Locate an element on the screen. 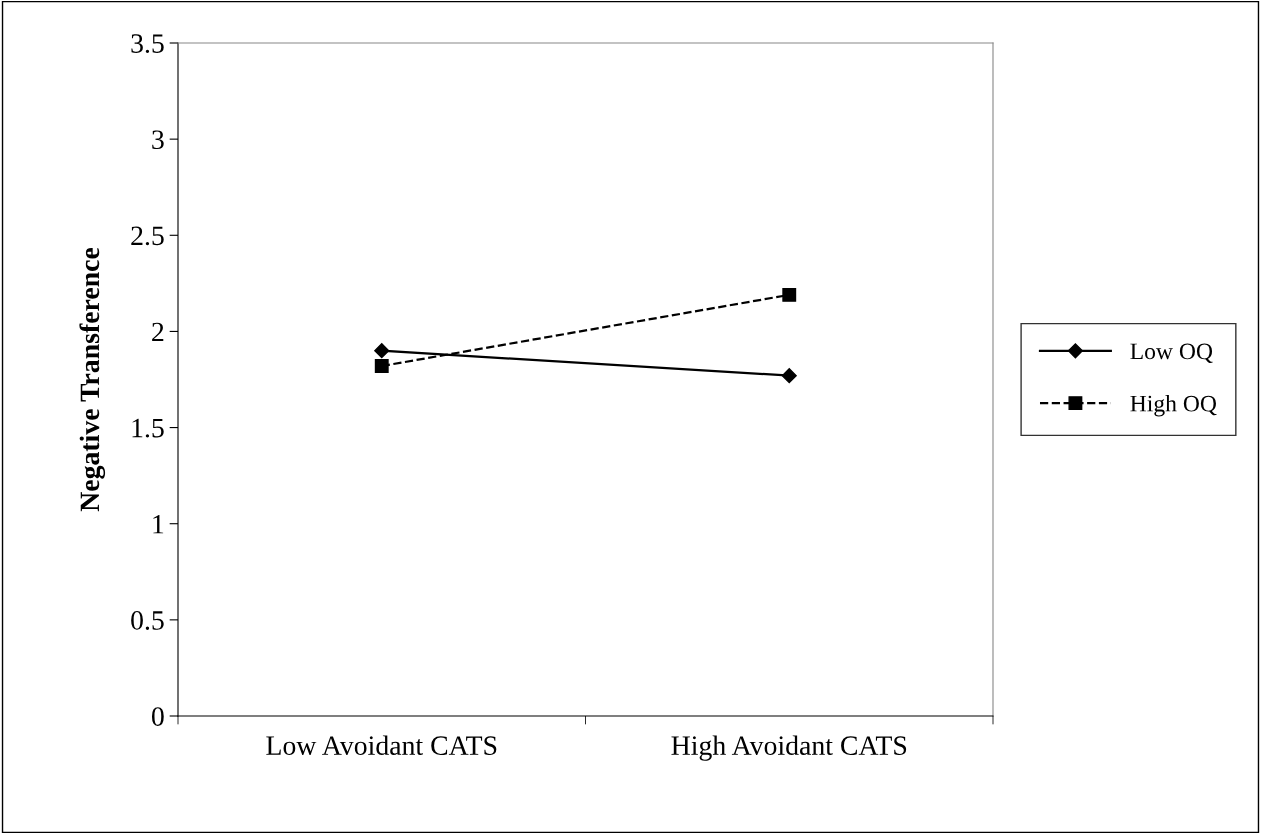 Image resolution: width=1261 pixels, height=834 pixels. y-tick-label: 0.5 is located at coordinates (147, 620).